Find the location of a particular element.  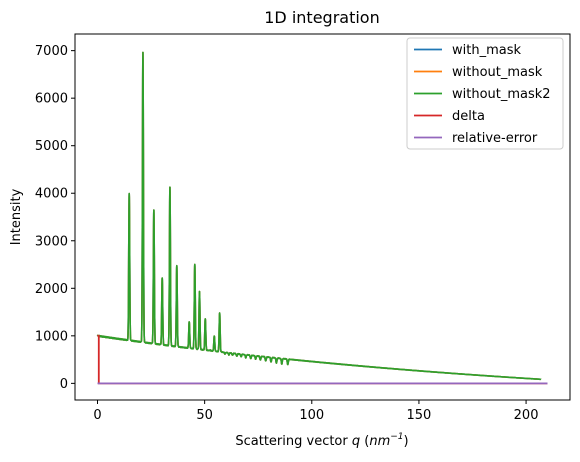

x-tick-label: 100 is located at coordinates (311, 415).